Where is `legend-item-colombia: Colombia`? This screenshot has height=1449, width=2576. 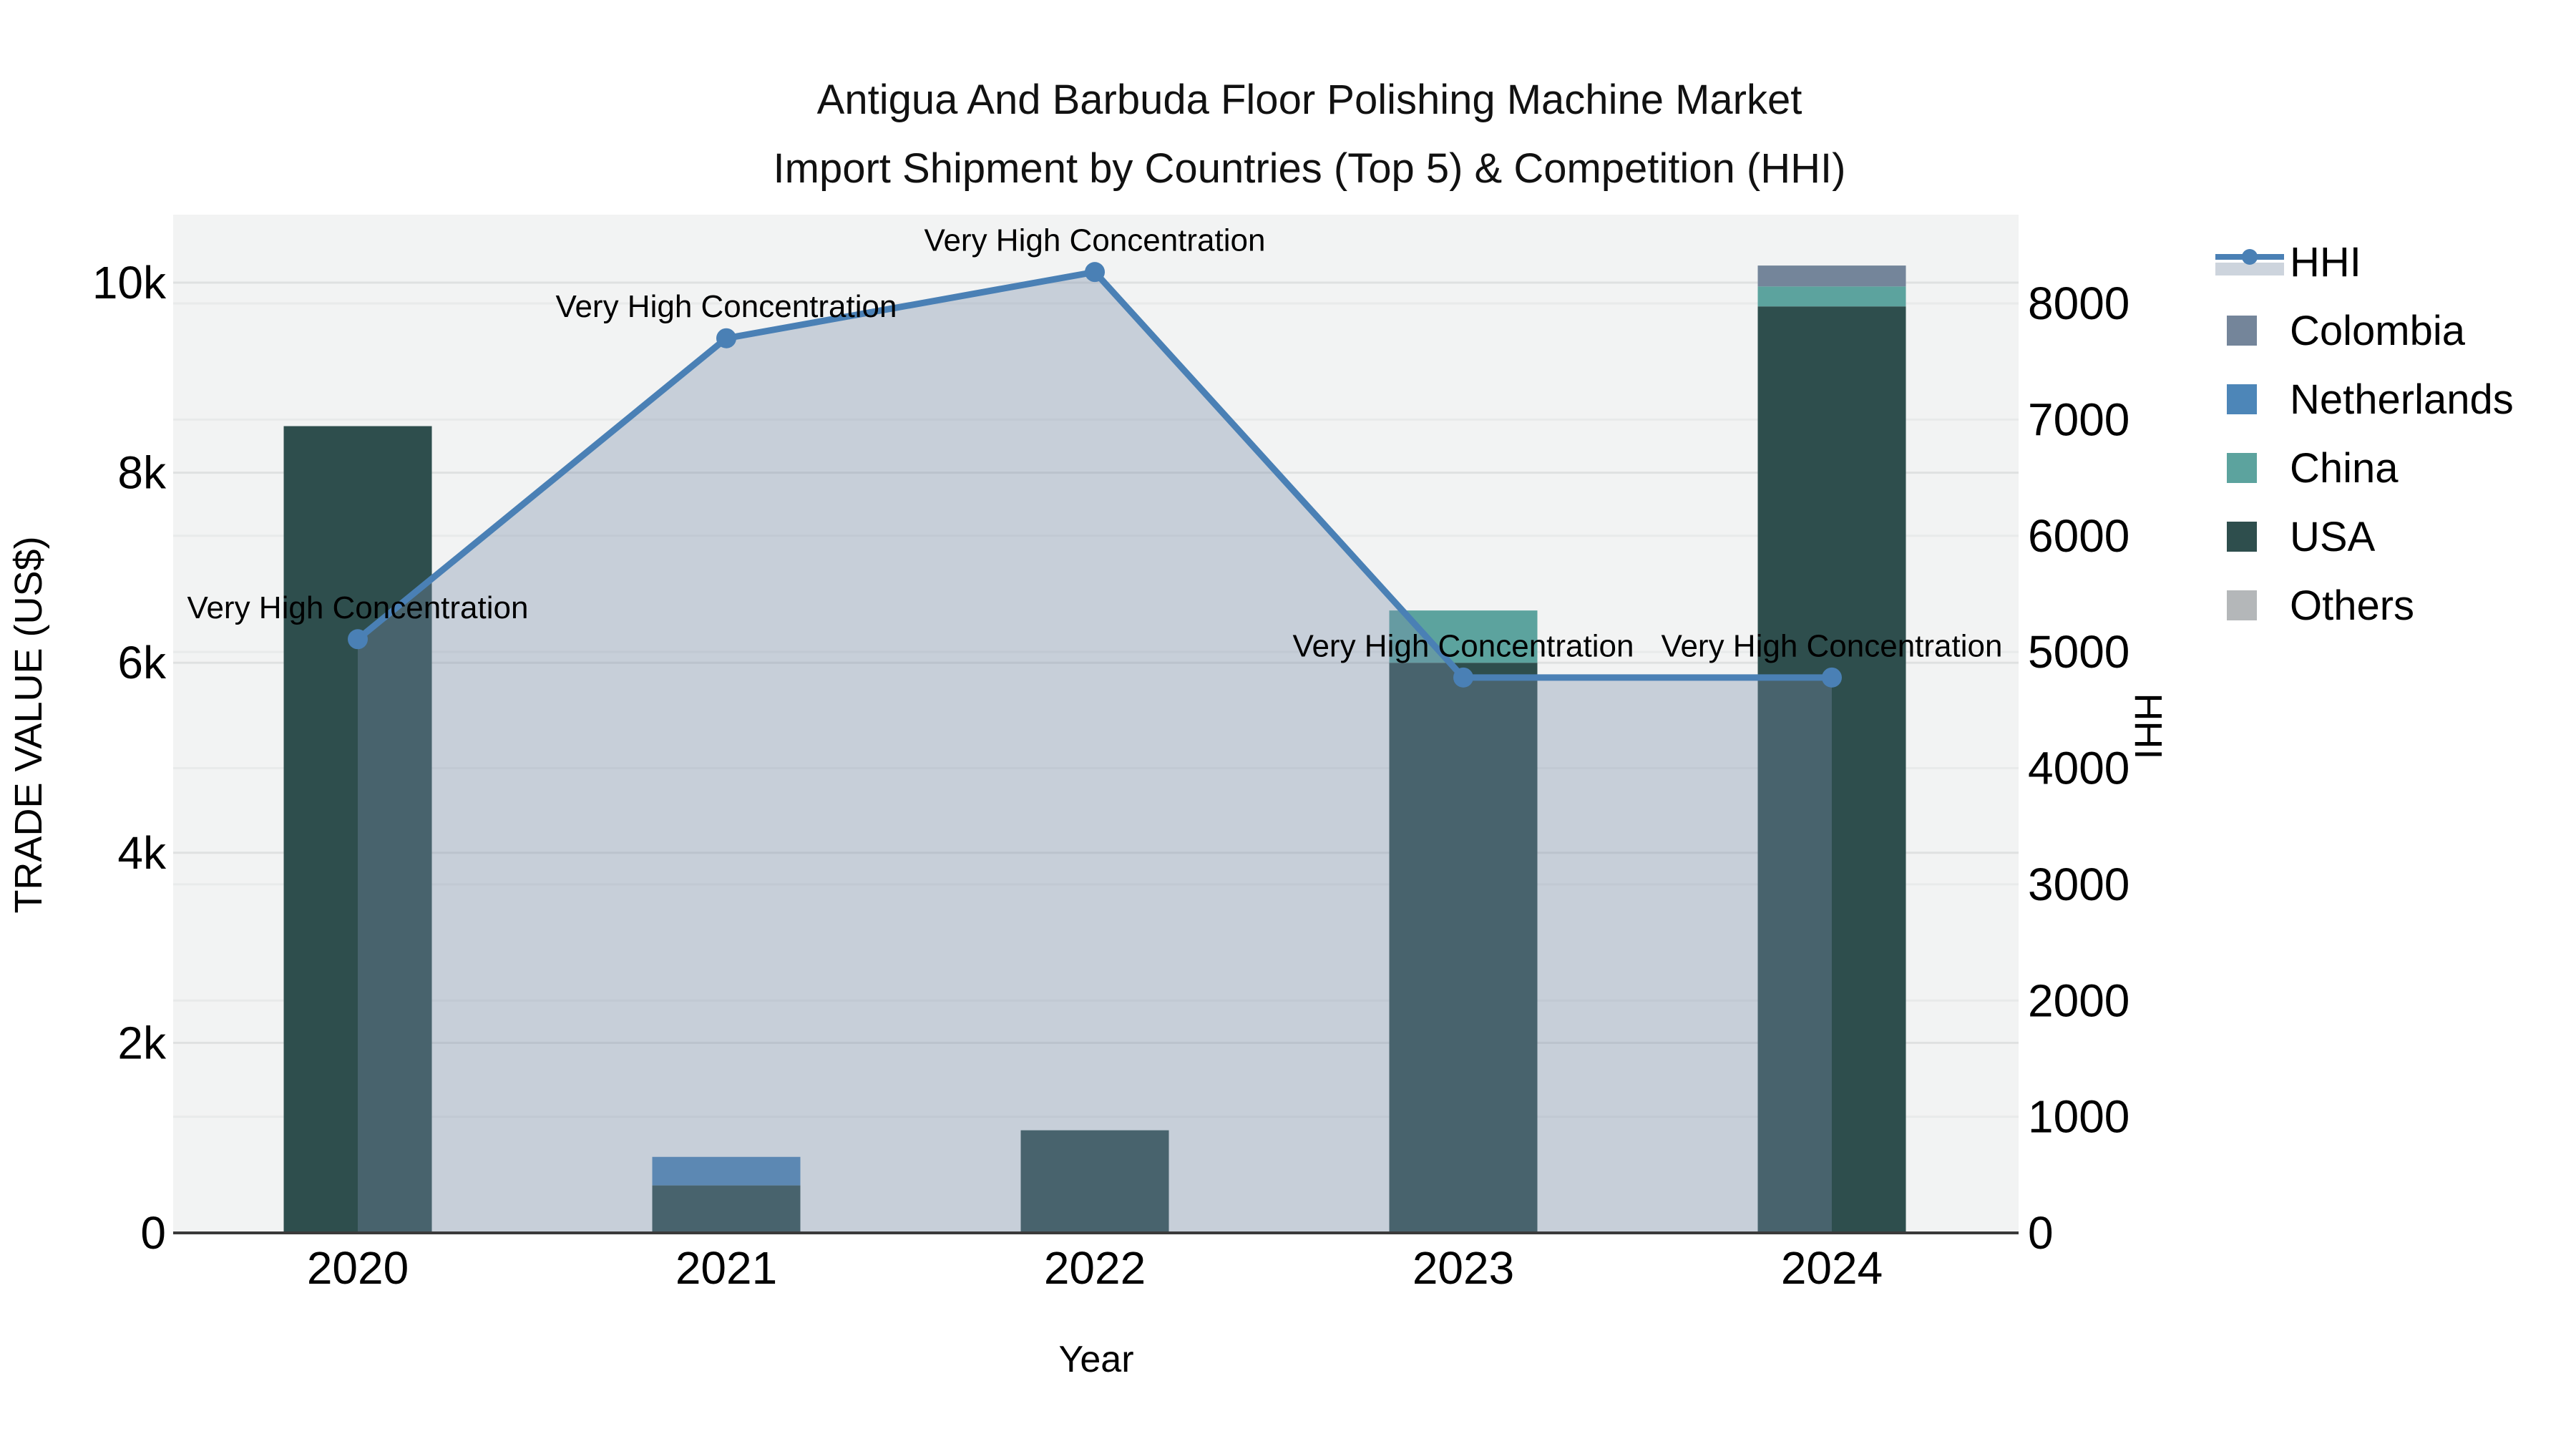 legend-item-colombia: Colombia is located at coordinates (2364, 330).